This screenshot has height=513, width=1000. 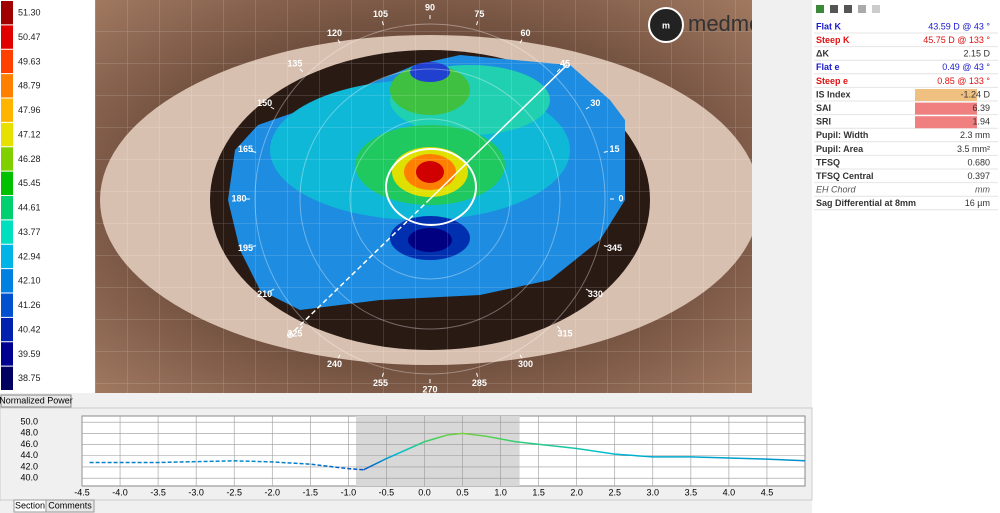 What do you see at coordinates (956, 40) in the screenshot?
I see `index-value: 45.75 D @ 133 °` at bounding box center [956, 40].